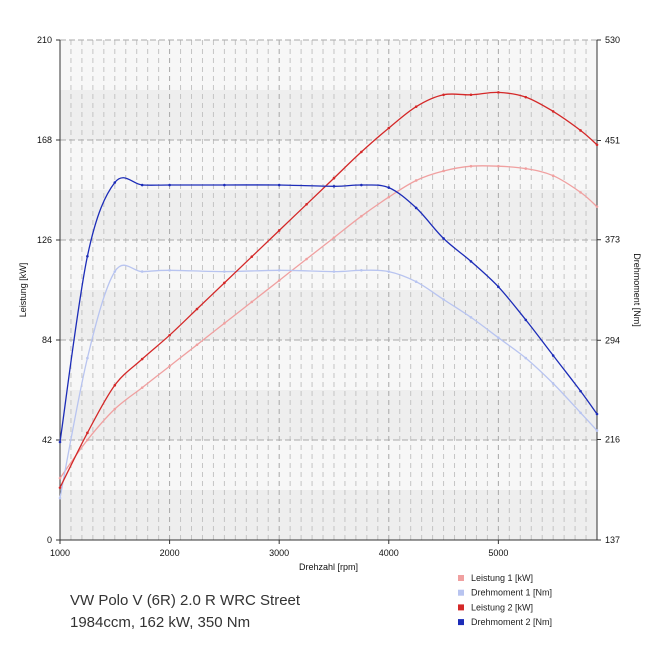 The height and width of the screenshot is (650, 650). What do you see at coordinates (502, 607) in the screenshot?
I see `legend-entry: Leistung 2 [kW]` at bounding box center [502, 607].